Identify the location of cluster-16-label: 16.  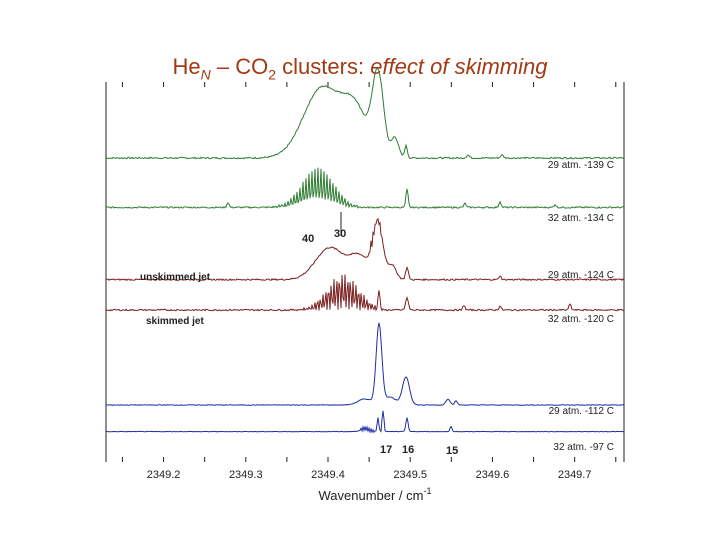
(408, 450).